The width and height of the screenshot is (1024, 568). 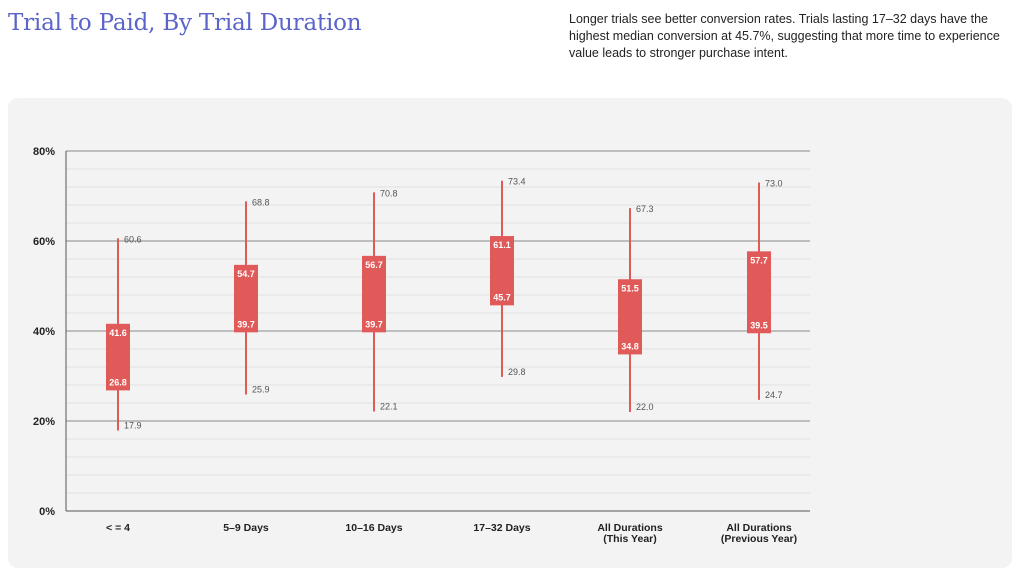 What do you see at coordinates (374, 265) in the screenshot?
I see `q3-label: 56.7` at bounding box center [374, 265].